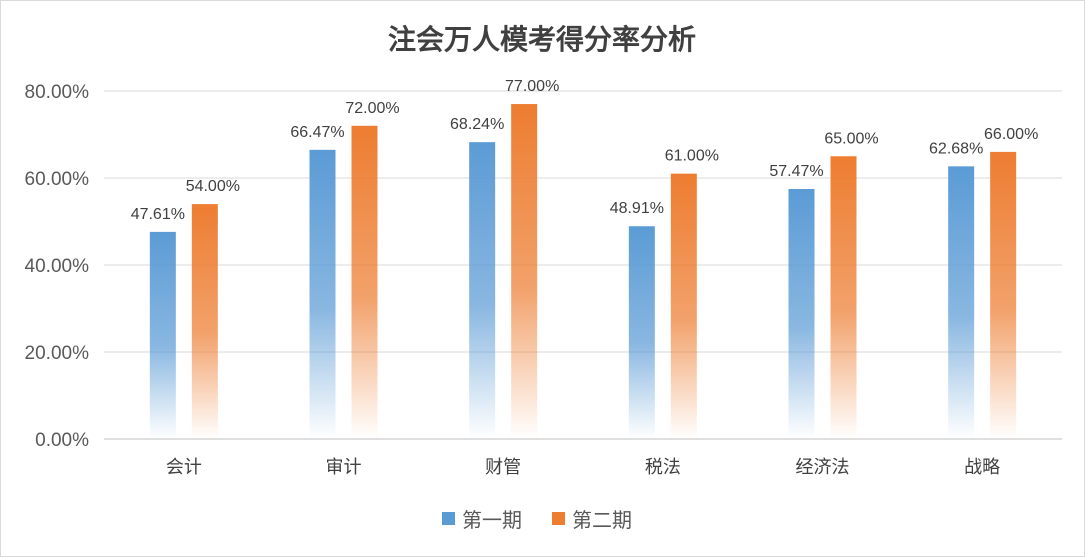 The image size is (1085, 557). I want to click on x-category-label: 战略, so click(982, 467).